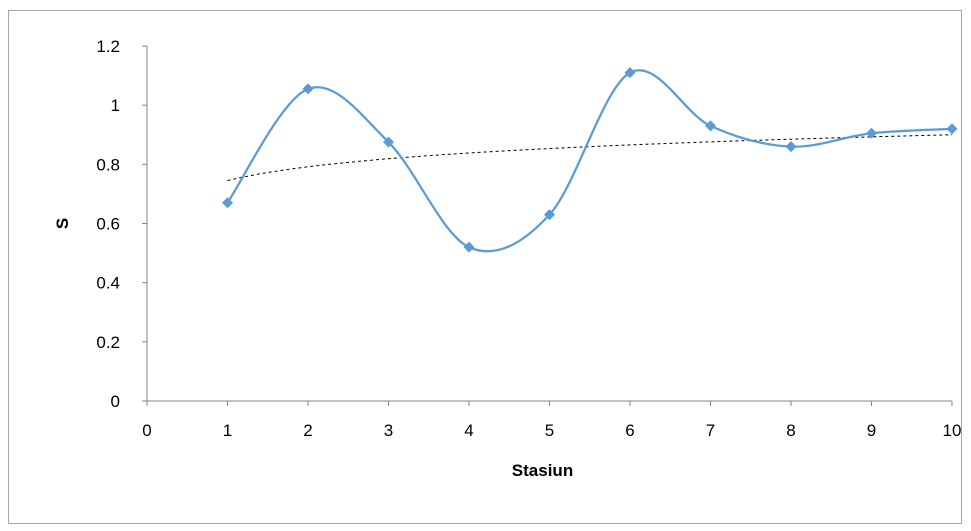 This screenshot has width=971, height=531. What do you see at coordinates (790, 430) in the screenshot?
I see `x-tick-label: 8` at bounding box center [790, 430].